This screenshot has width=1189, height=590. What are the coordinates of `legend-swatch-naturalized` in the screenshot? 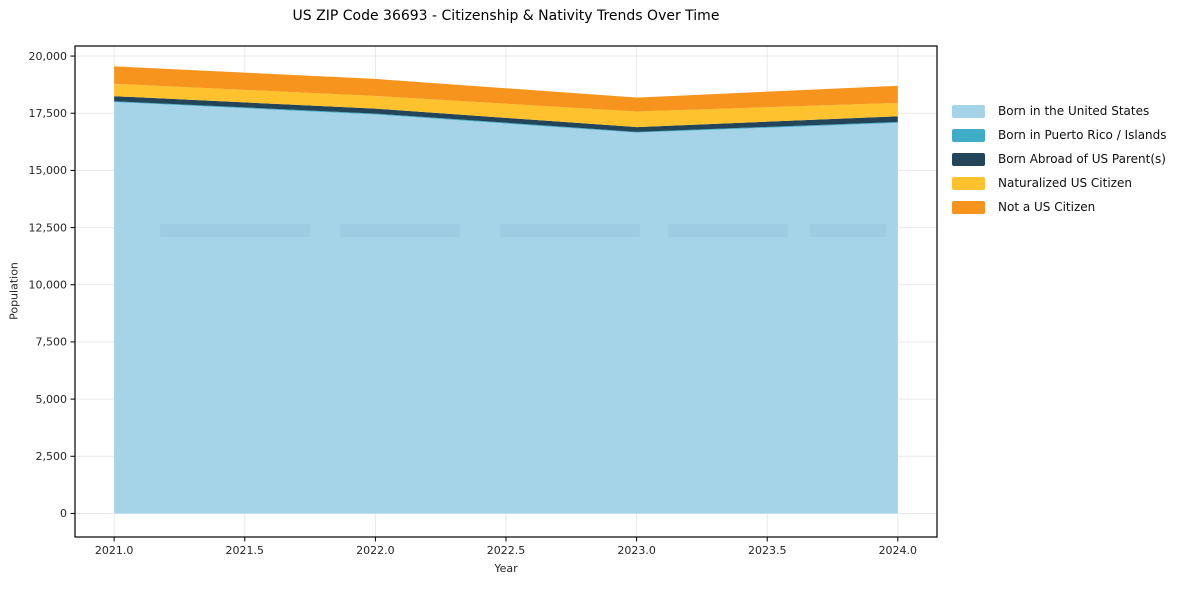 It's located at (968, 183).